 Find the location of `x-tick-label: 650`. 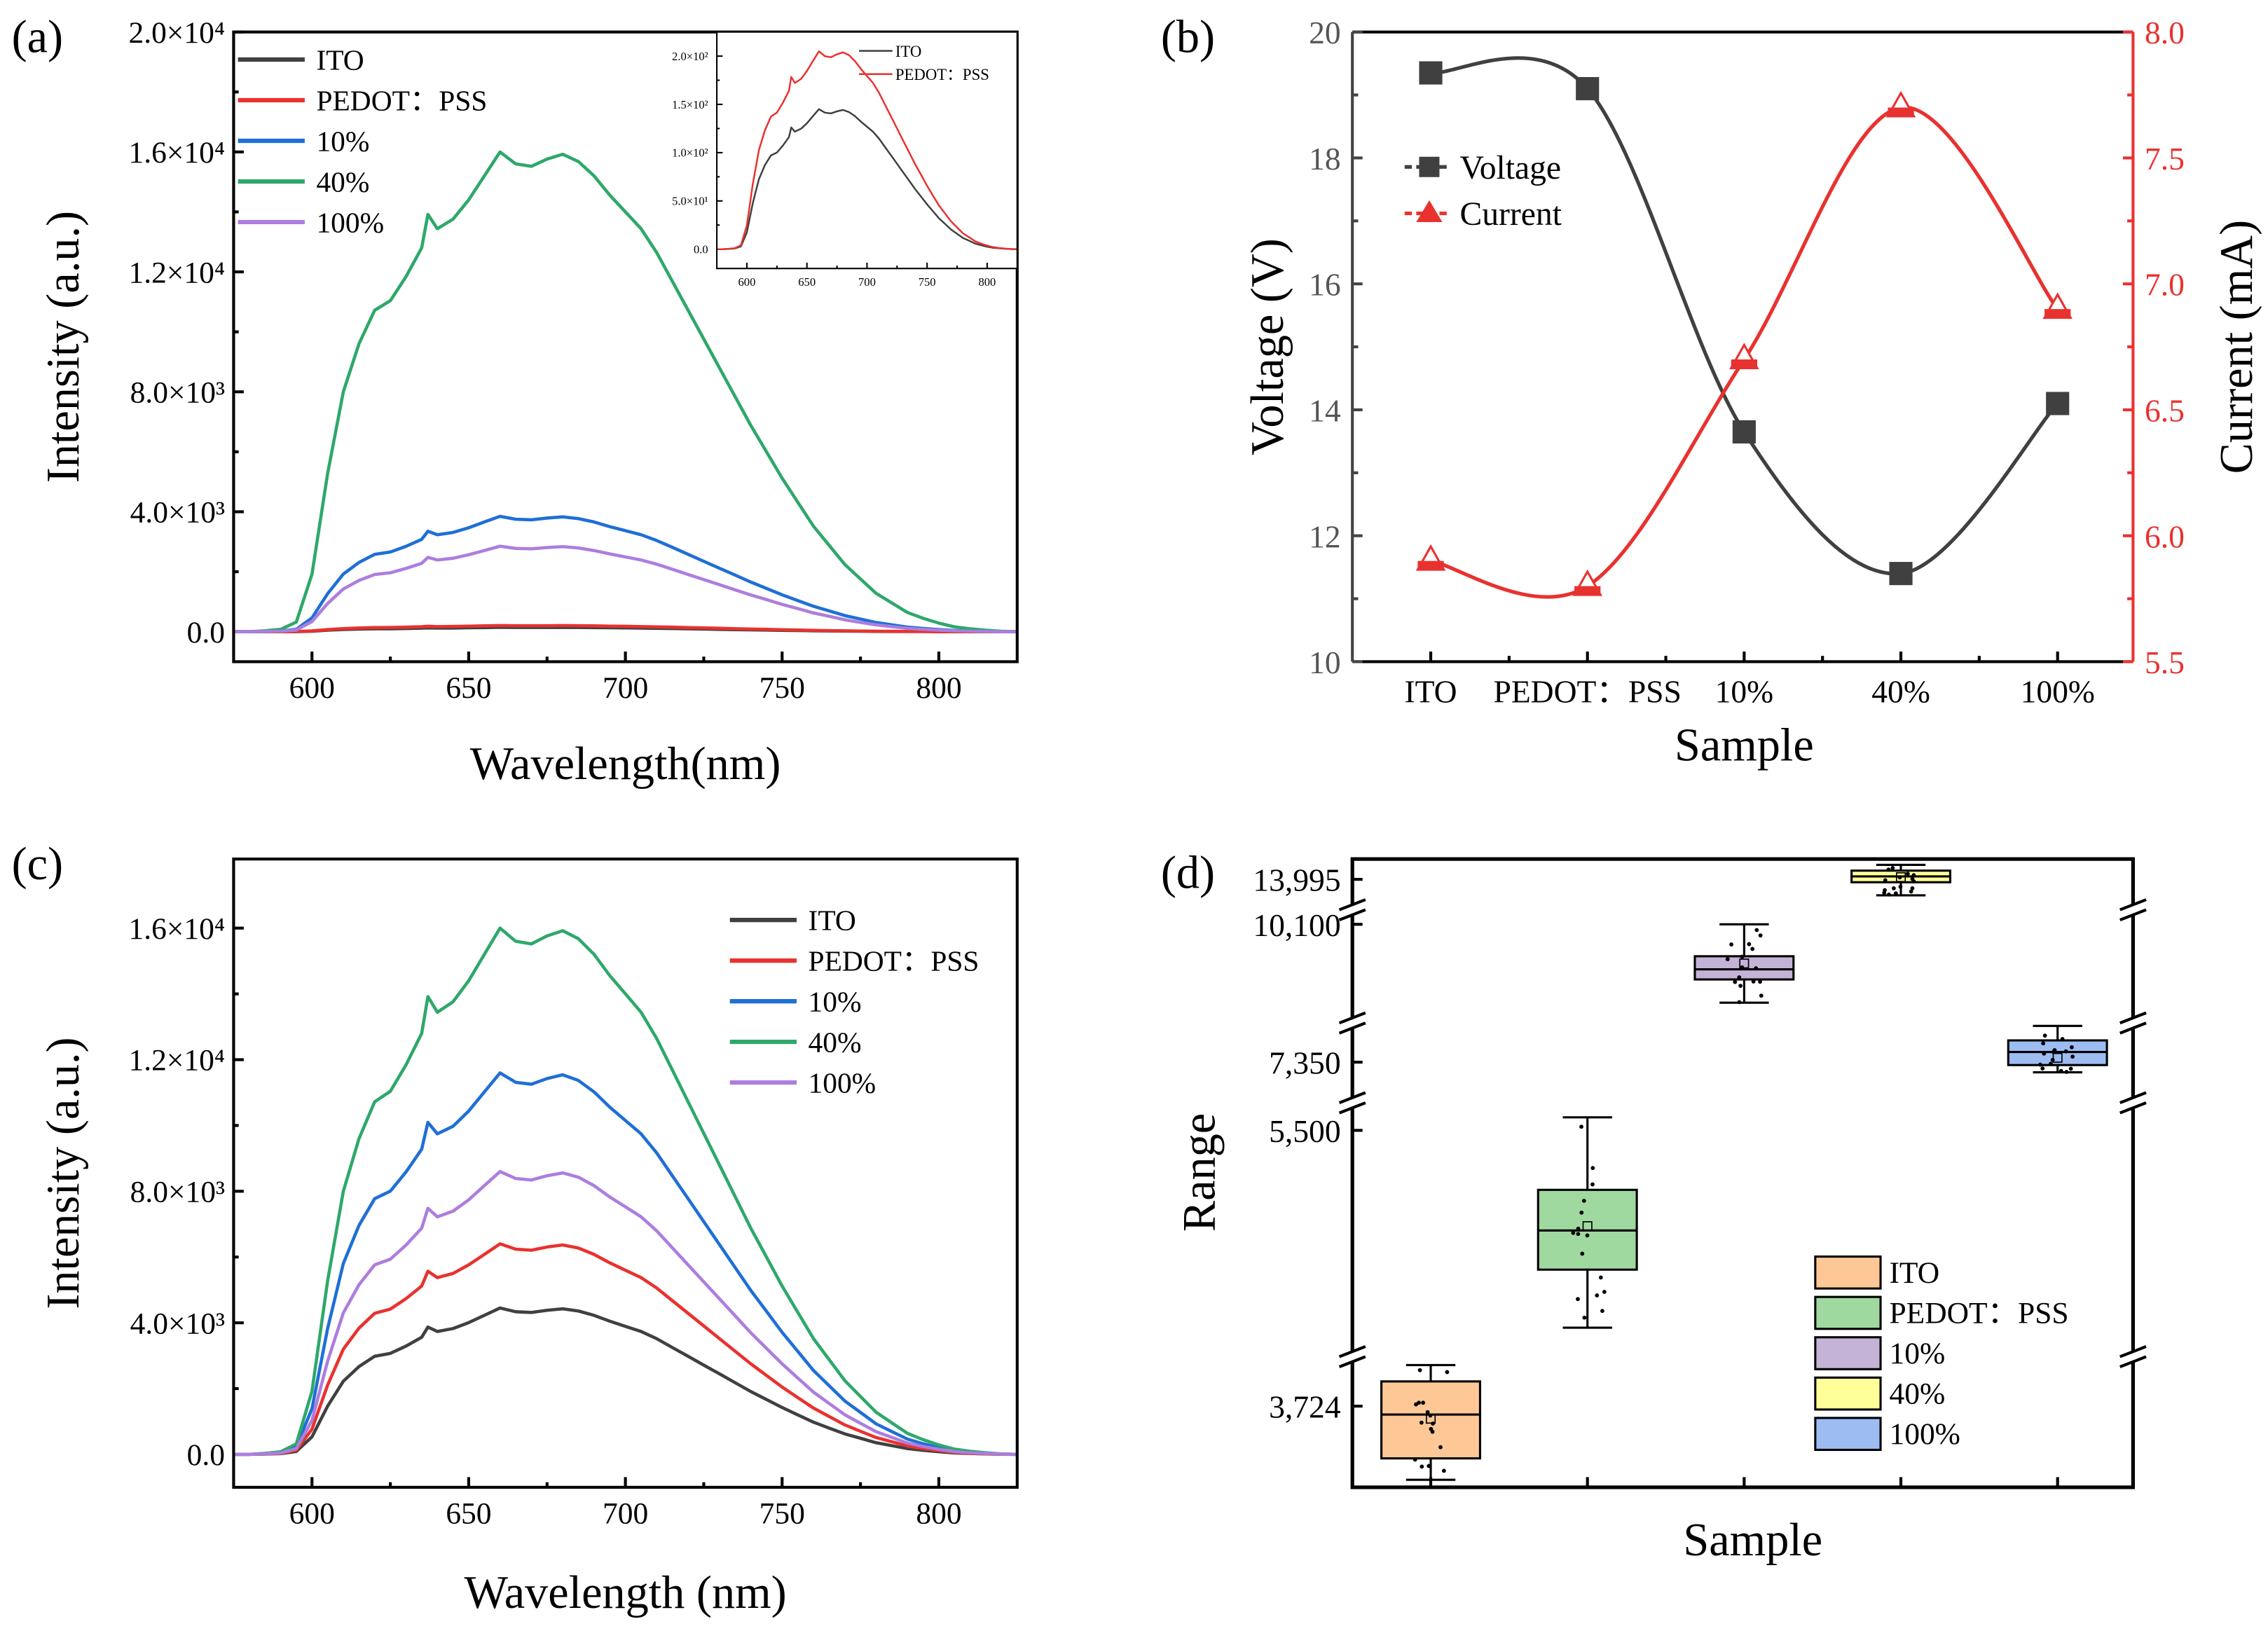

x-tick-label: 650 is located at coordinates (807, 282).